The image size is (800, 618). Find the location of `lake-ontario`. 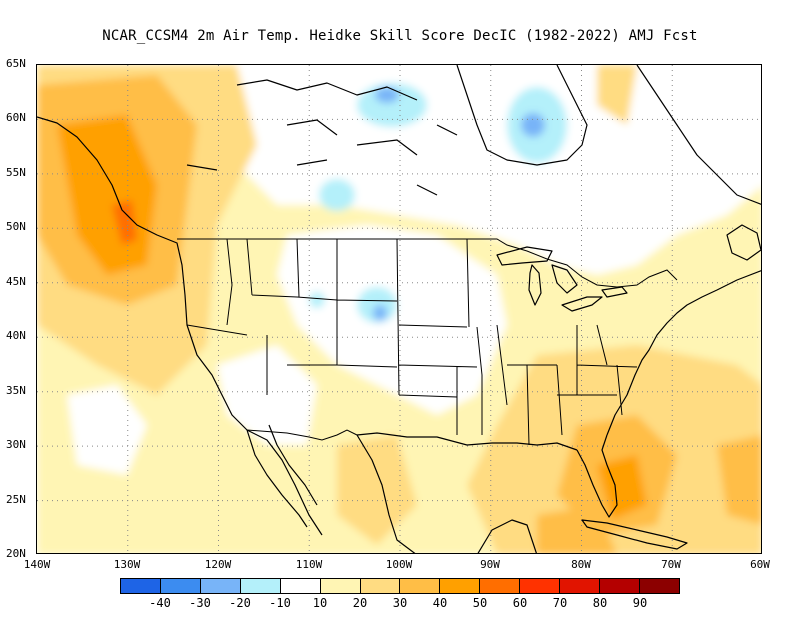

lake-ontario is located at coordinates (614, 292).